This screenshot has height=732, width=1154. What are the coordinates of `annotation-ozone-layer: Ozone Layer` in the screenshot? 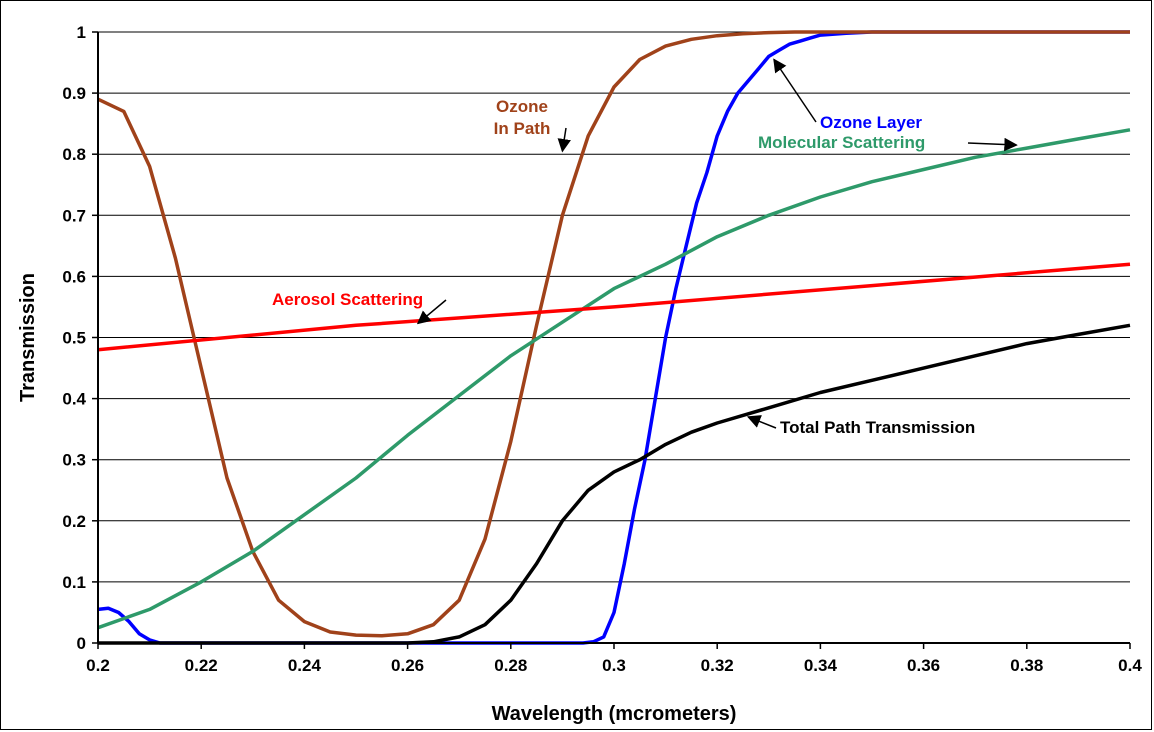 It's located at (871, 122).